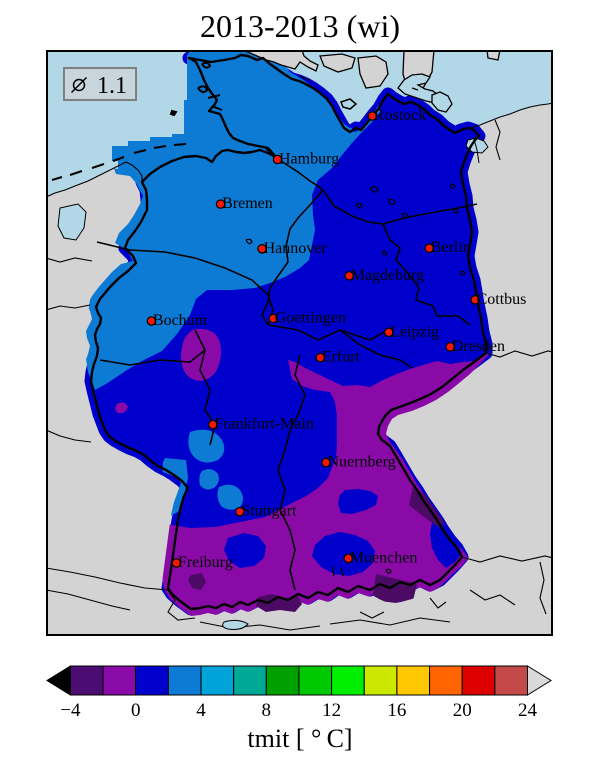  I want to click on svg-text: 24, so click(528, 710).